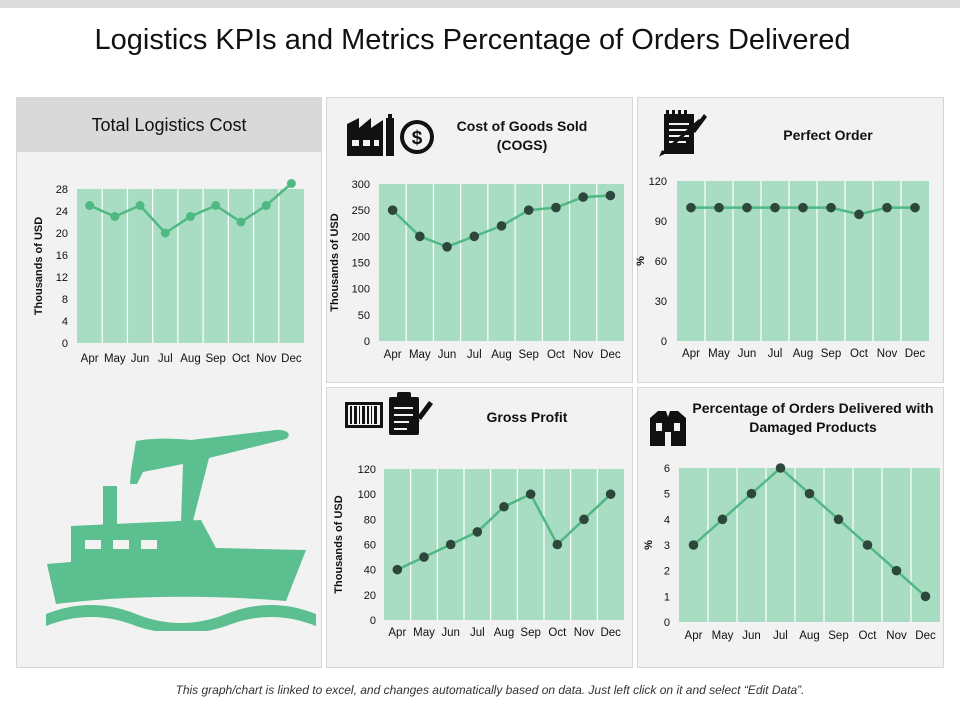 The image size is (960, 720). Describe the element at coordinates (361, 237) in the screenshot. I see `y-tick-label: 200` at that location.